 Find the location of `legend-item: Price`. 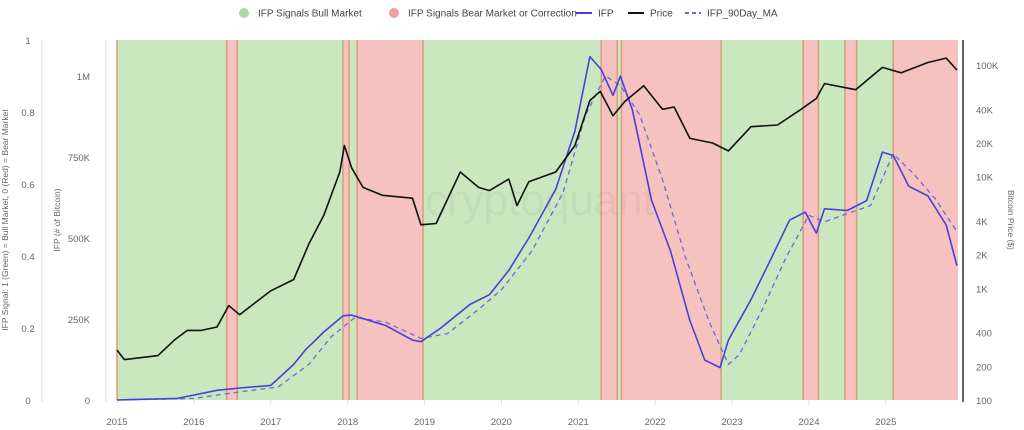

legend-item: Price is located at coordinates (650, 14).